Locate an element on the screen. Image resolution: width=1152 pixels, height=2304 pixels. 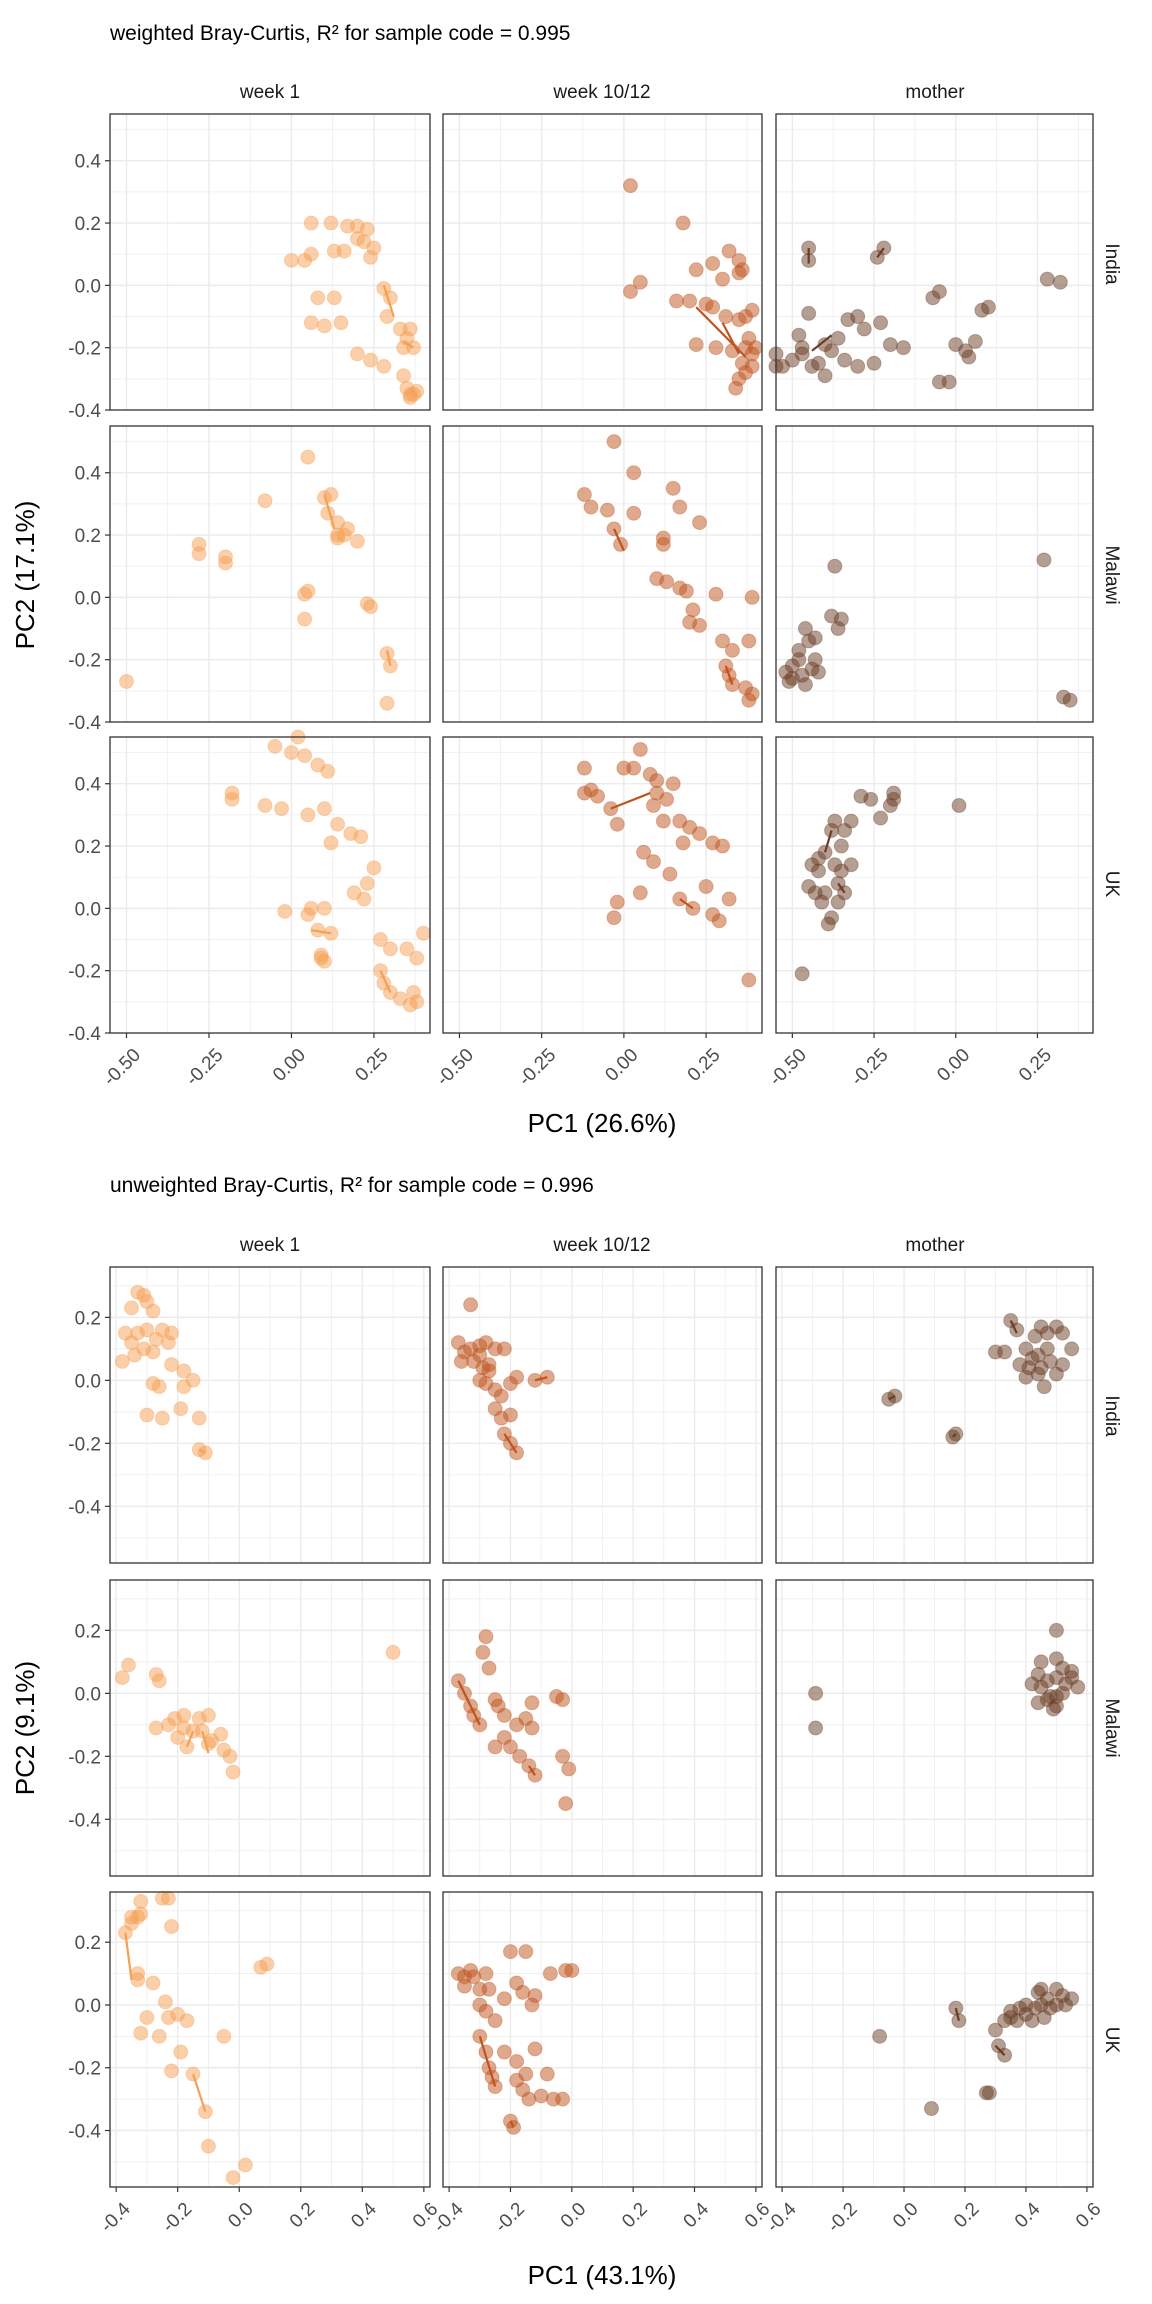
y-tick-label: 0.2 is located at coordinates (88, 536).